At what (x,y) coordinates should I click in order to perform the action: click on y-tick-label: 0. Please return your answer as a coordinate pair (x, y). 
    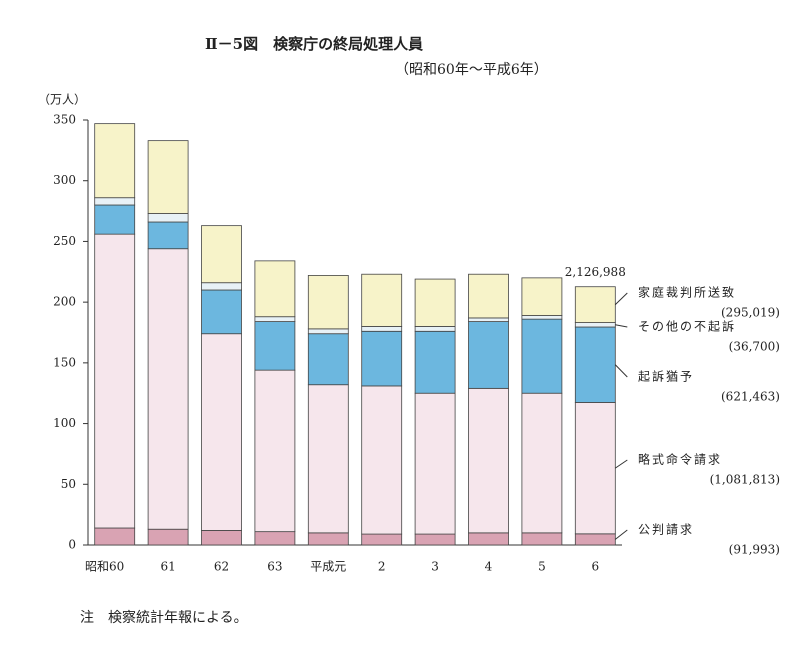
    Looking at the image, I should click on (72, 545).